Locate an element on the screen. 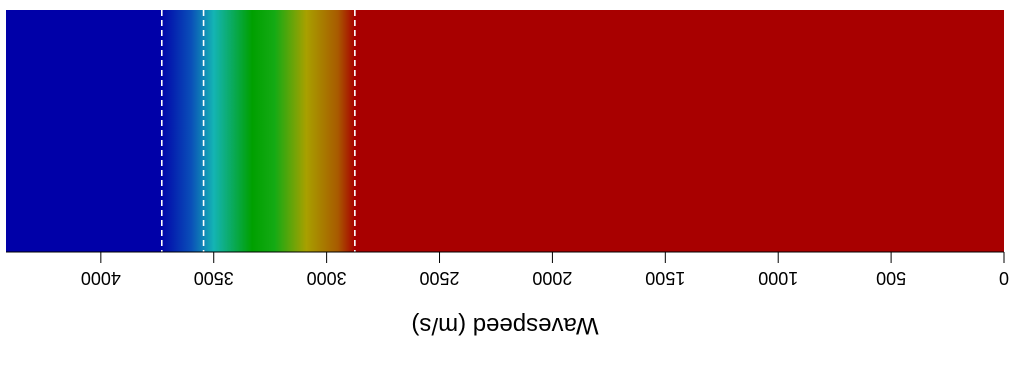 The height and width of the screenshot is (365, 1013). x-tick-label: 4000 is located at coordinates (101, 278).